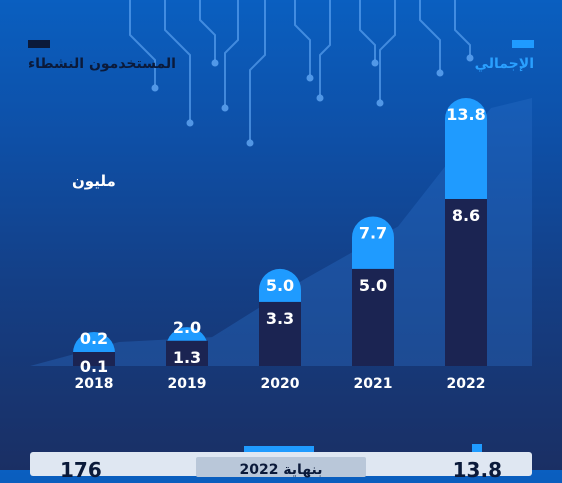 The width and height of the screenshot is (562, 483). Describe the element at coordinates (280, 285) in the screenshot. I see `label-total-2020: 5.0` at that location.